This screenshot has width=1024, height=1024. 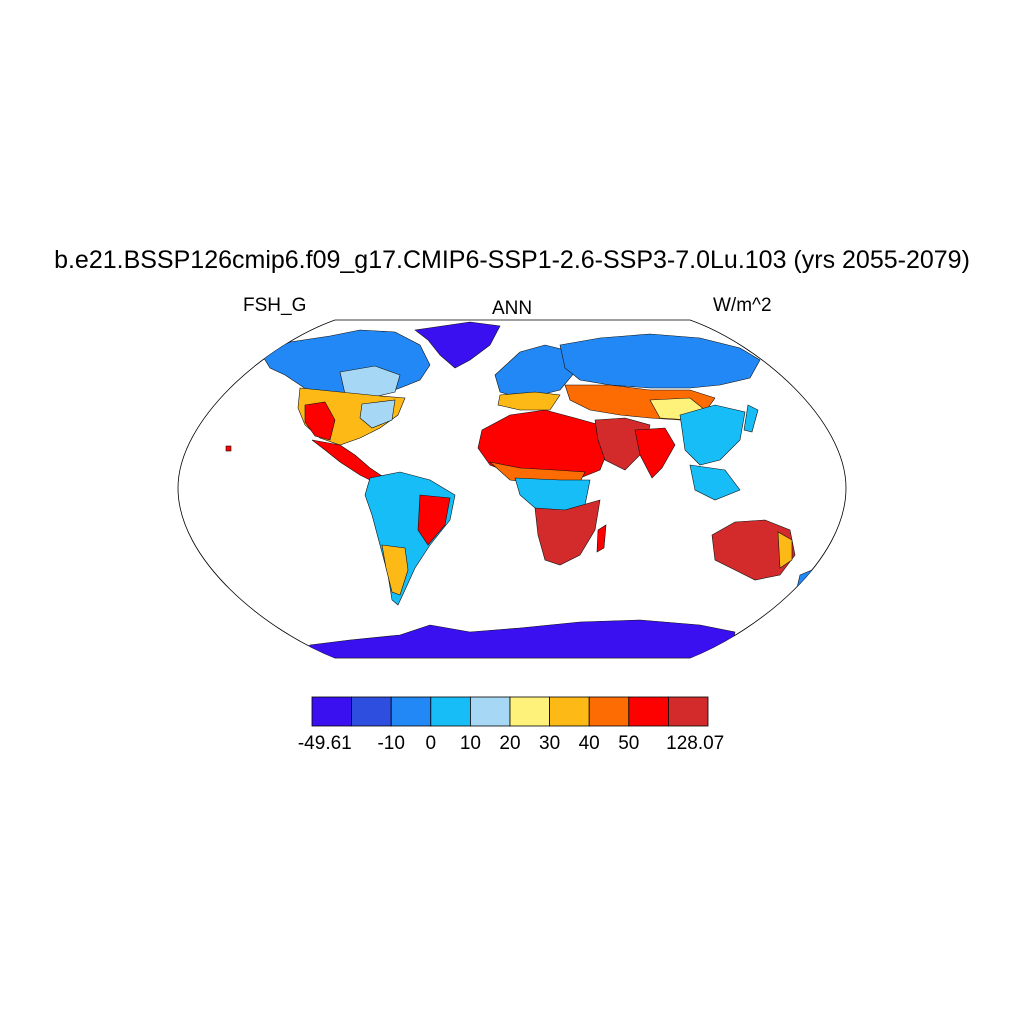 I want to click on colorbar-label: 20, so click(x=510, y=743).